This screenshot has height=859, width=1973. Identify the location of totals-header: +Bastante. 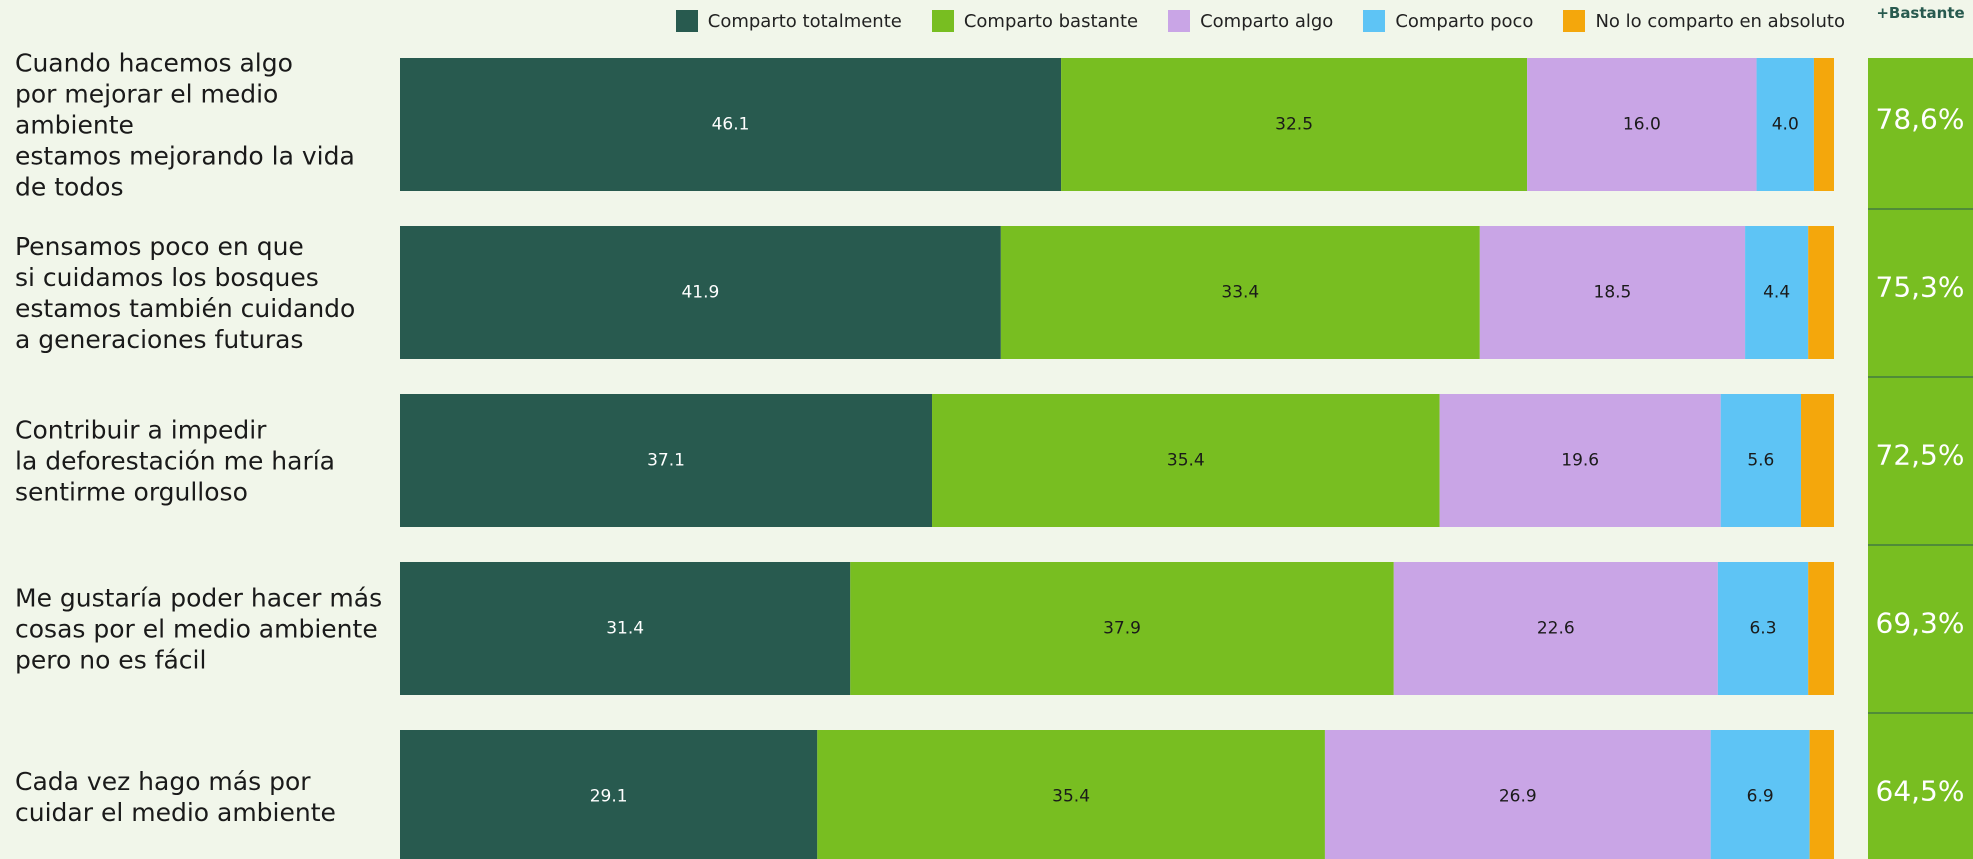
(1920, 13).